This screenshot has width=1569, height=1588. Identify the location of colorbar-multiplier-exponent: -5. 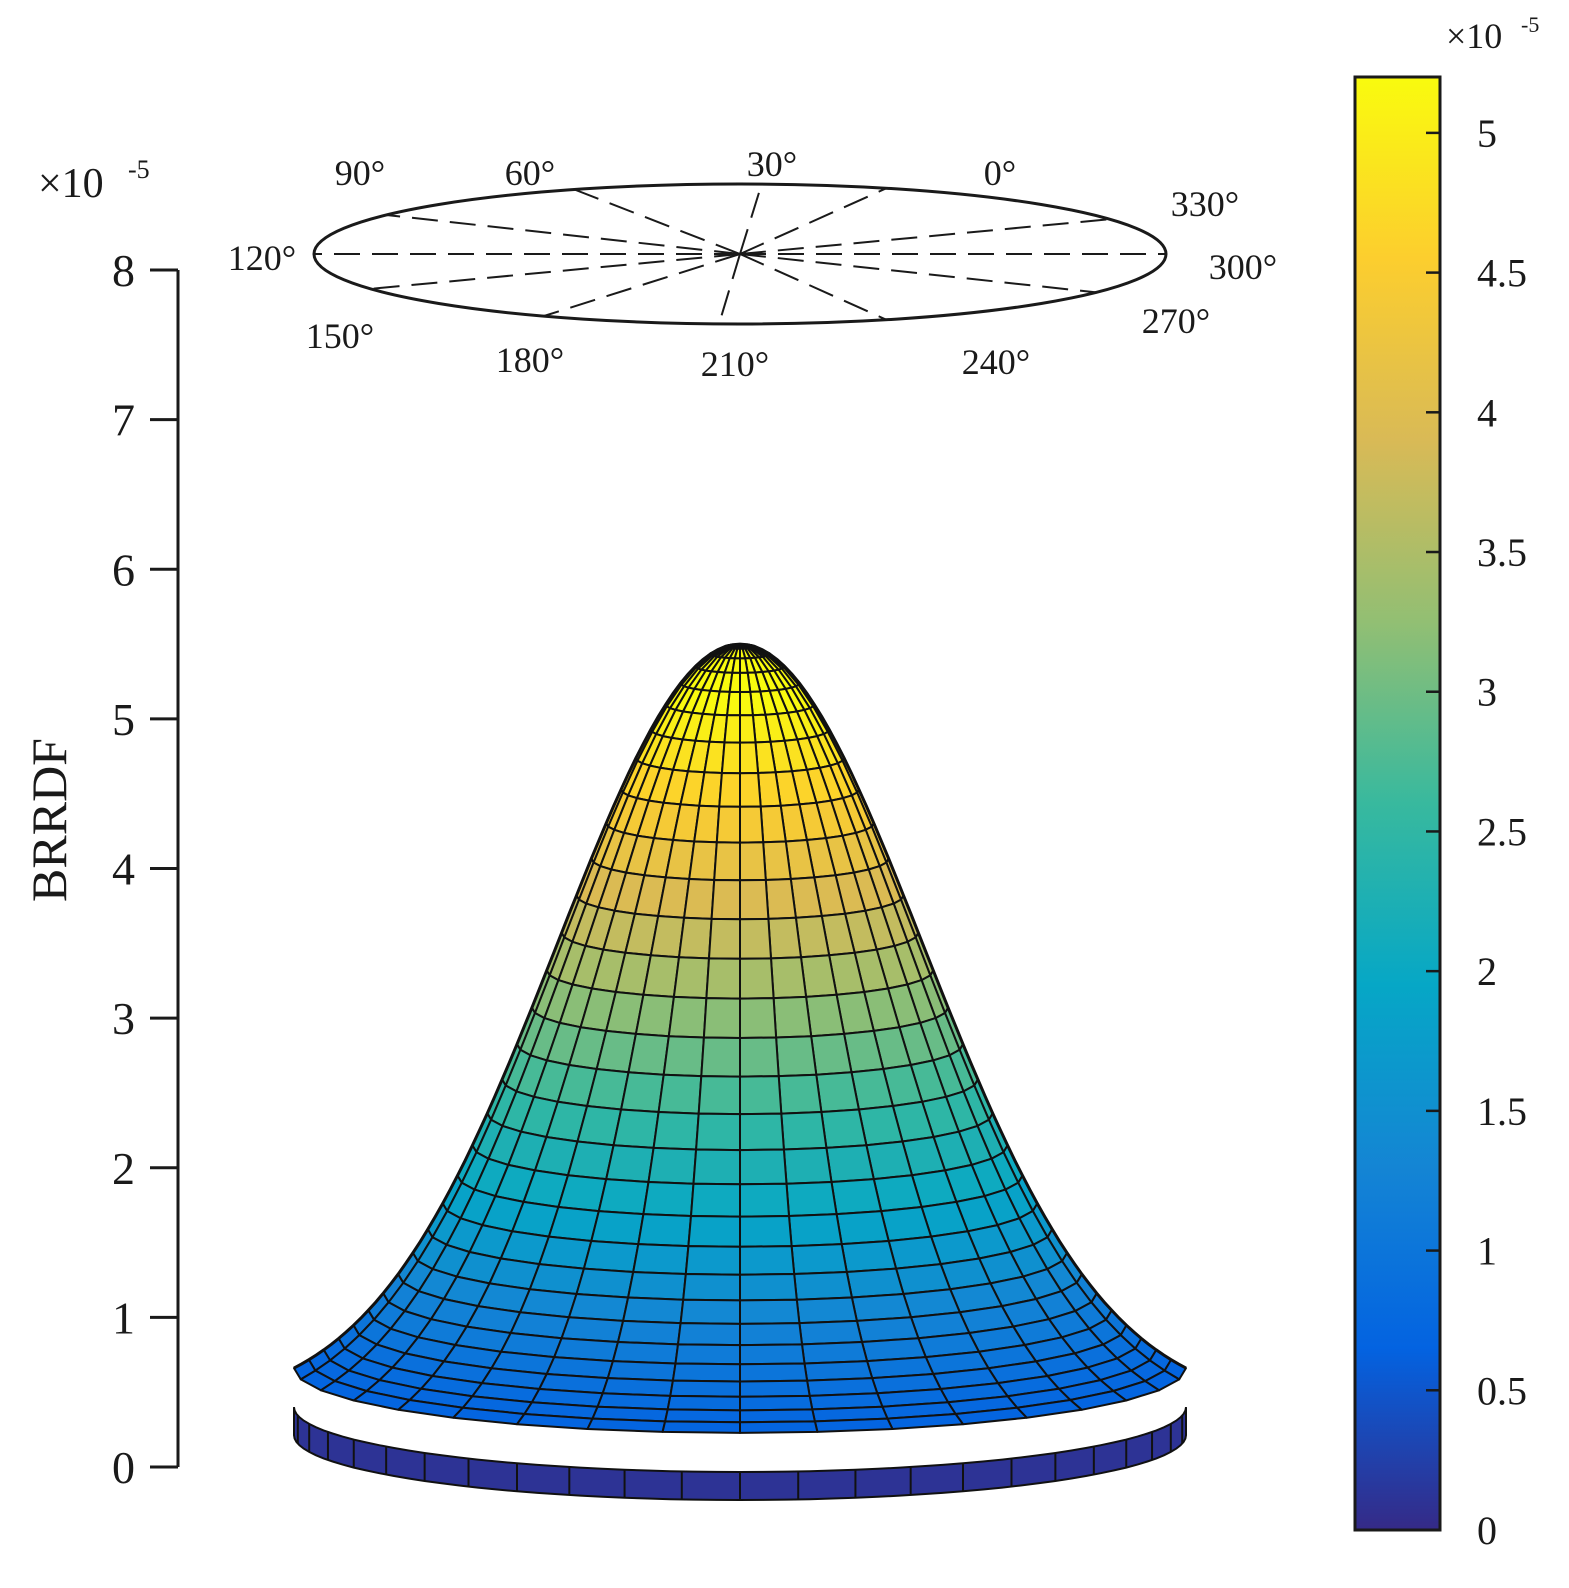
(1530, 24).